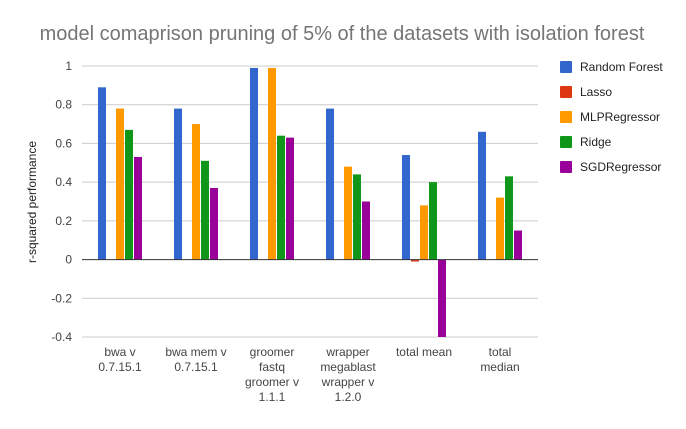 Image resolution: width=686 pixels, height=429 pixels. What do you see at coordinates (120, 359) in the screenshot?
I see `x-category-label: bwa v 0.7.15.1` at bounding box center [120, 359].